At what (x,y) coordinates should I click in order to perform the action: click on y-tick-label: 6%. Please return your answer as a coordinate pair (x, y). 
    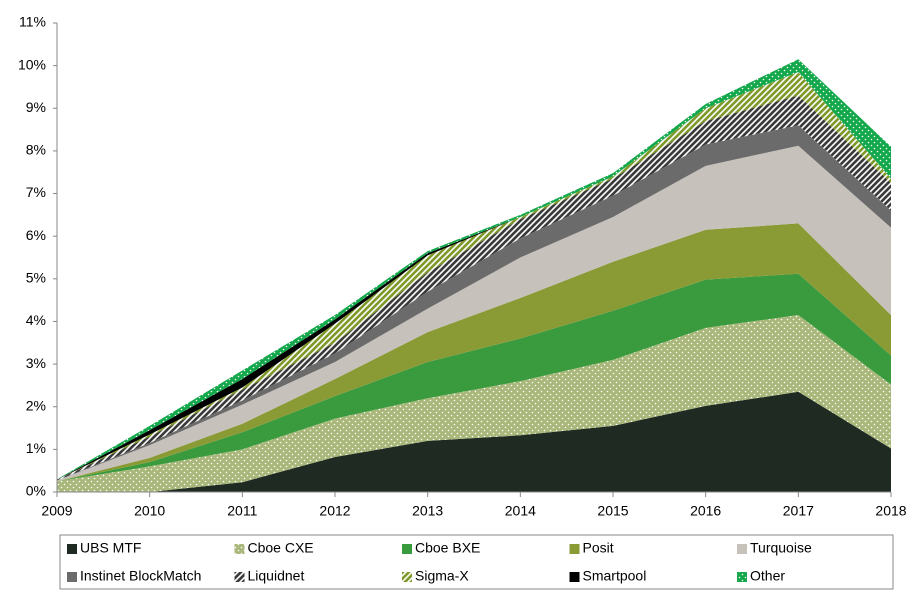
    Looking at the image, I should click on (36, 235).